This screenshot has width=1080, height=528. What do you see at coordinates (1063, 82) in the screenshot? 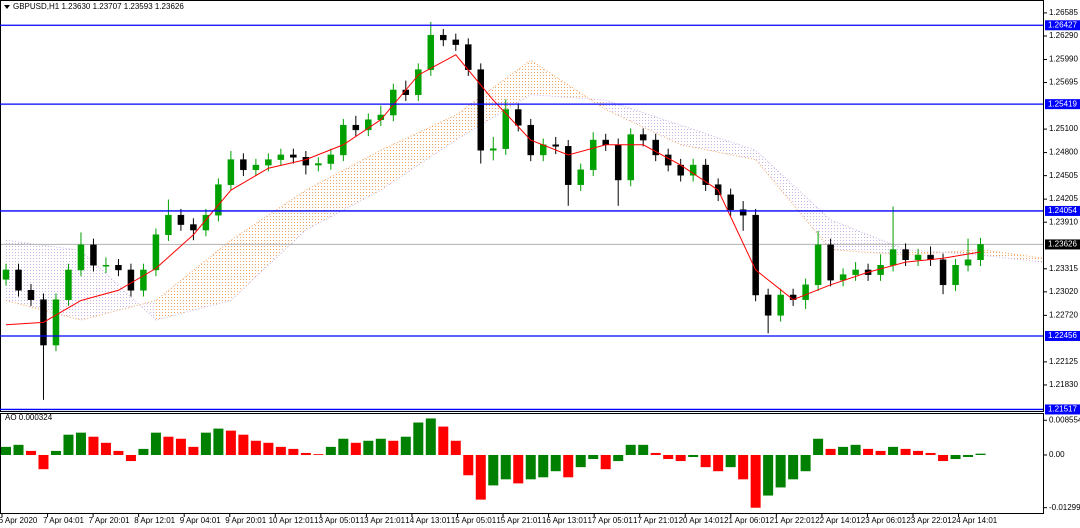
I see `y-tick-label: 1.25695` at bounding box center [1063, 82].